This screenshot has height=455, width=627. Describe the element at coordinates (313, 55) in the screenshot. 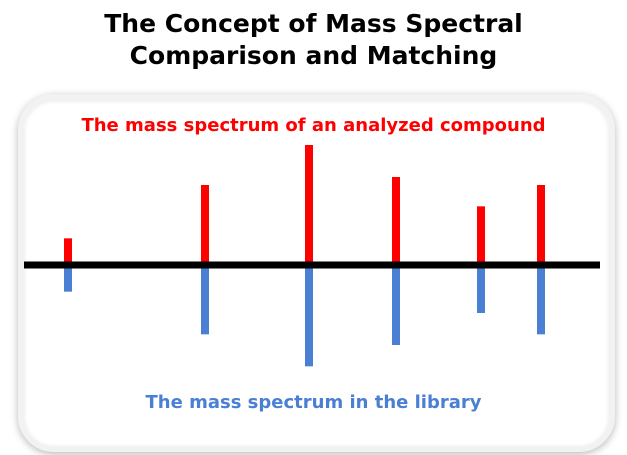

I see `title-line-2: Comparison and Matching` at that location.